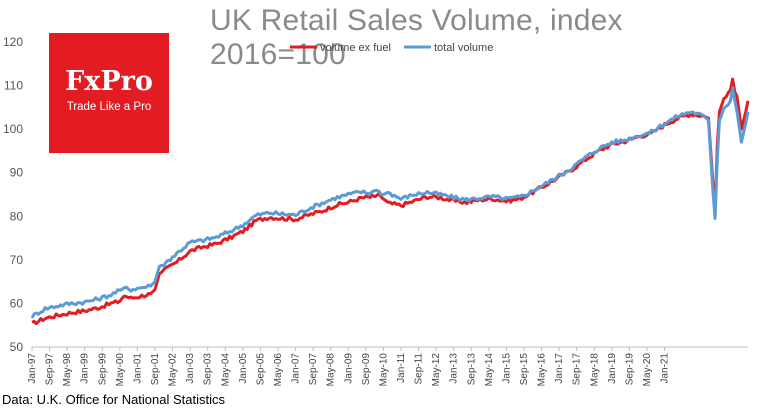 This screenshot has height=408, width=770. I want to click on legend-label-total-volume: total volume, so click(463, 48).